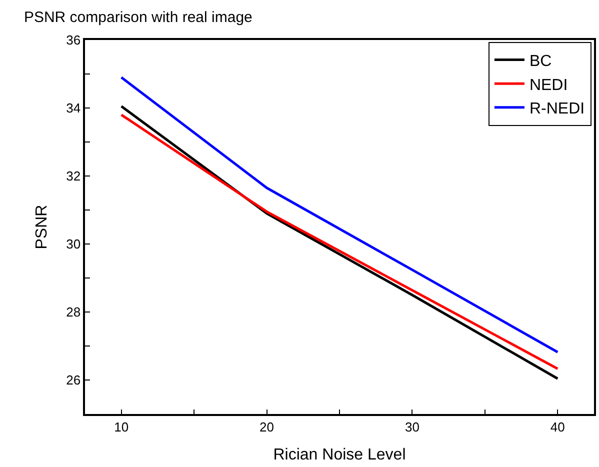  I want to click on y-tick-label: 30, so click(73, 244).